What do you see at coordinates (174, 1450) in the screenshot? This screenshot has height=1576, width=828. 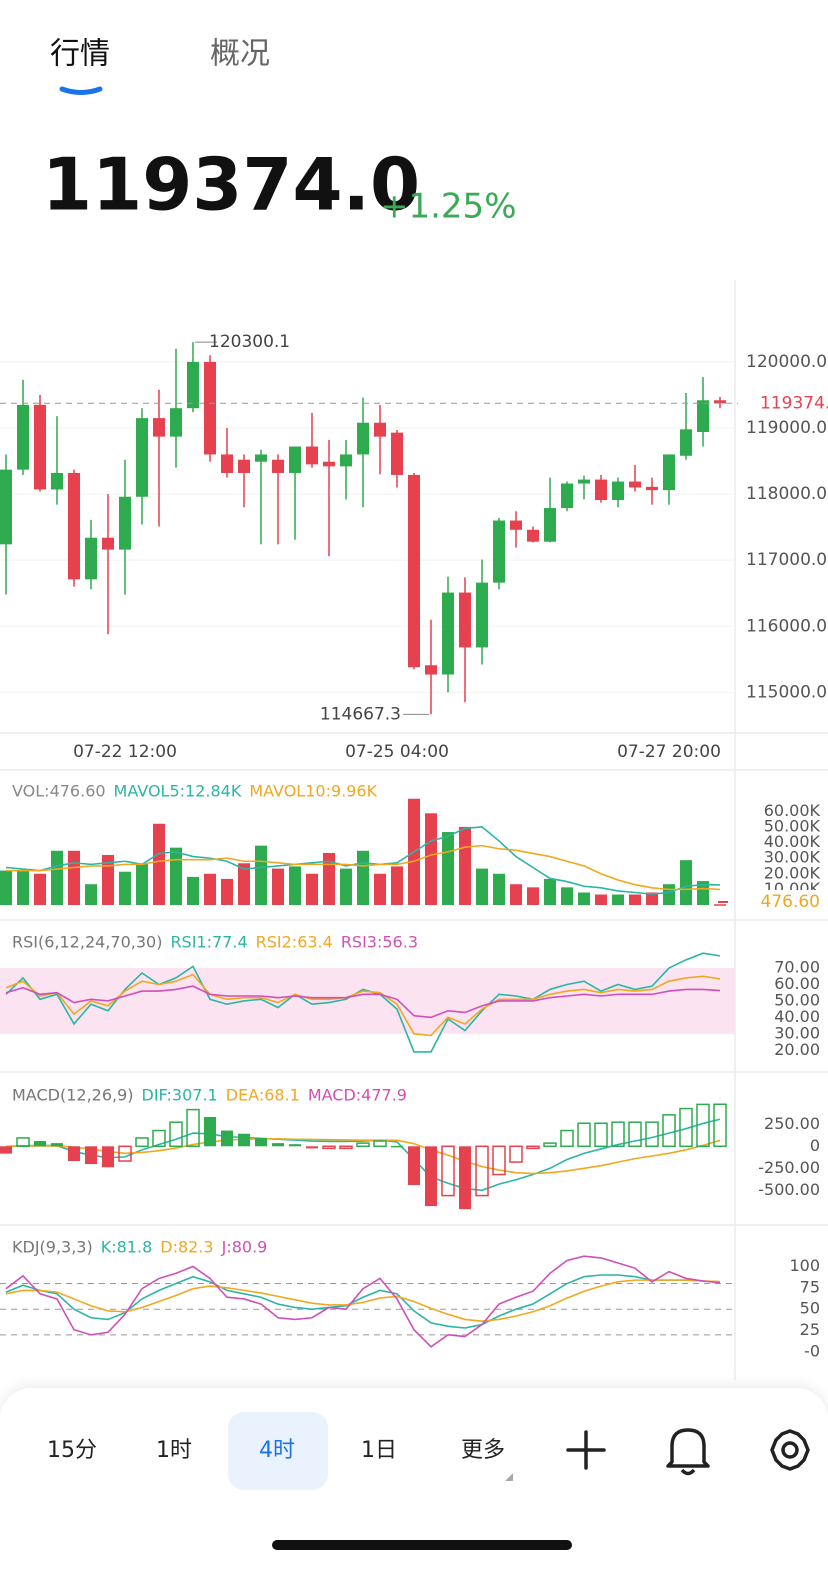 I see `interval-button: 1时` at bounding box center [174, 1450].